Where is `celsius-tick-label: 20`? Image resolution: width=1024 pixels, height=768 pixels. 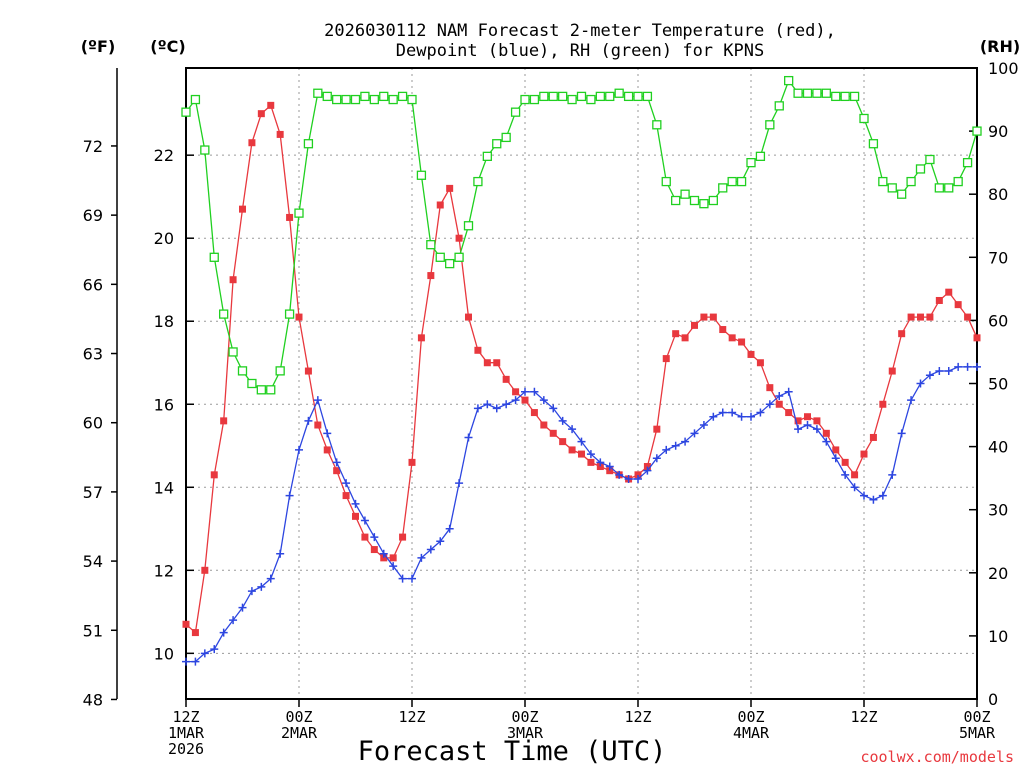
celsius-tick-label: 20 is located at coordinates (164, 238).